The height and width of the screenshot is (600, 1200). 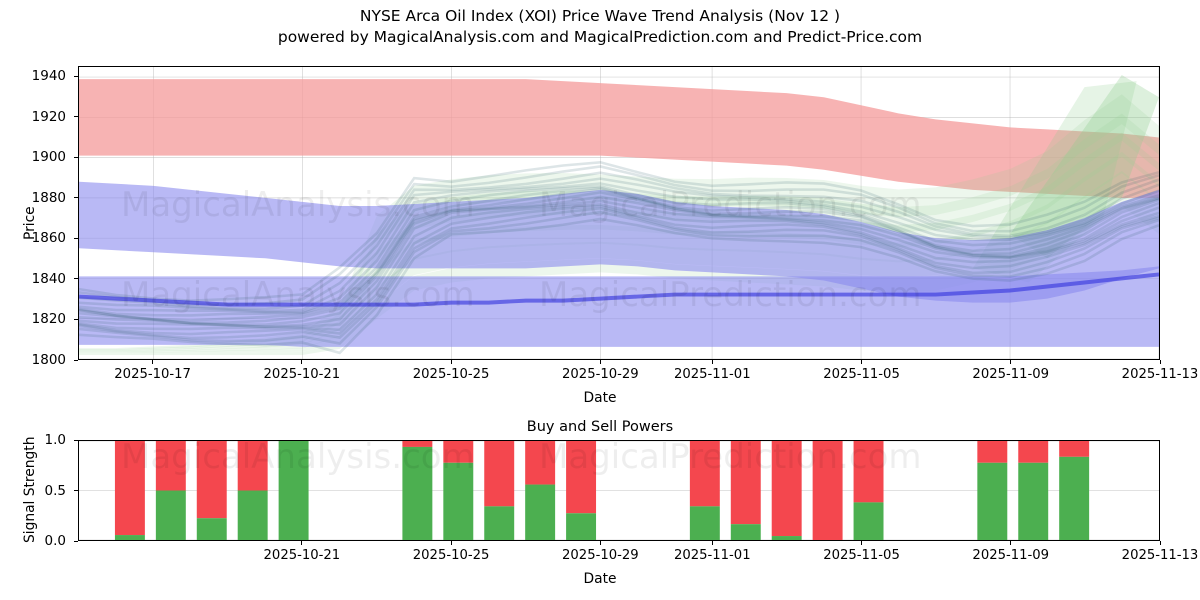 I want to click on buy-sell-bars-svg, so click(x=619, y=490).